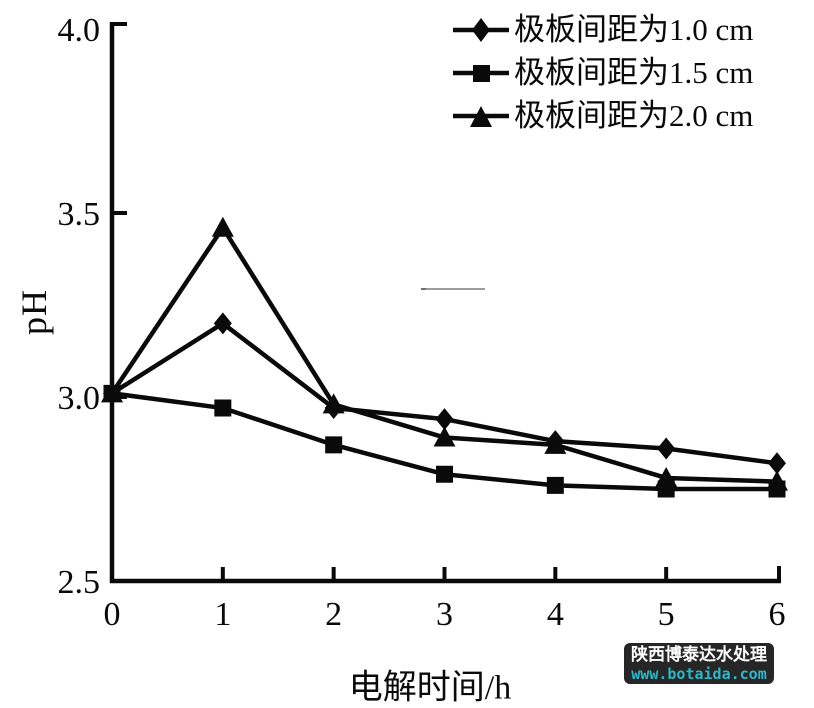 This screenshot has height=708, width=814. I want to click on x-tick-label: 1, so click(222, 614).